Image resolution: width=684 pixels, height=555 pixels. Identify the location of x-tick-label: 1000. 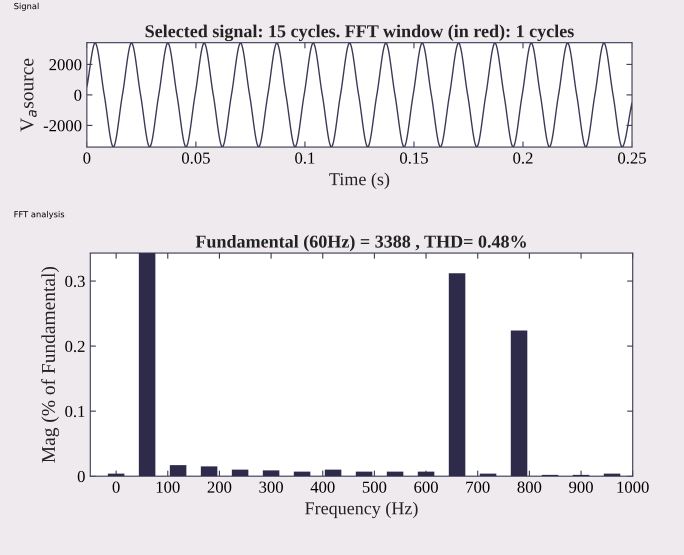
(633, 487).